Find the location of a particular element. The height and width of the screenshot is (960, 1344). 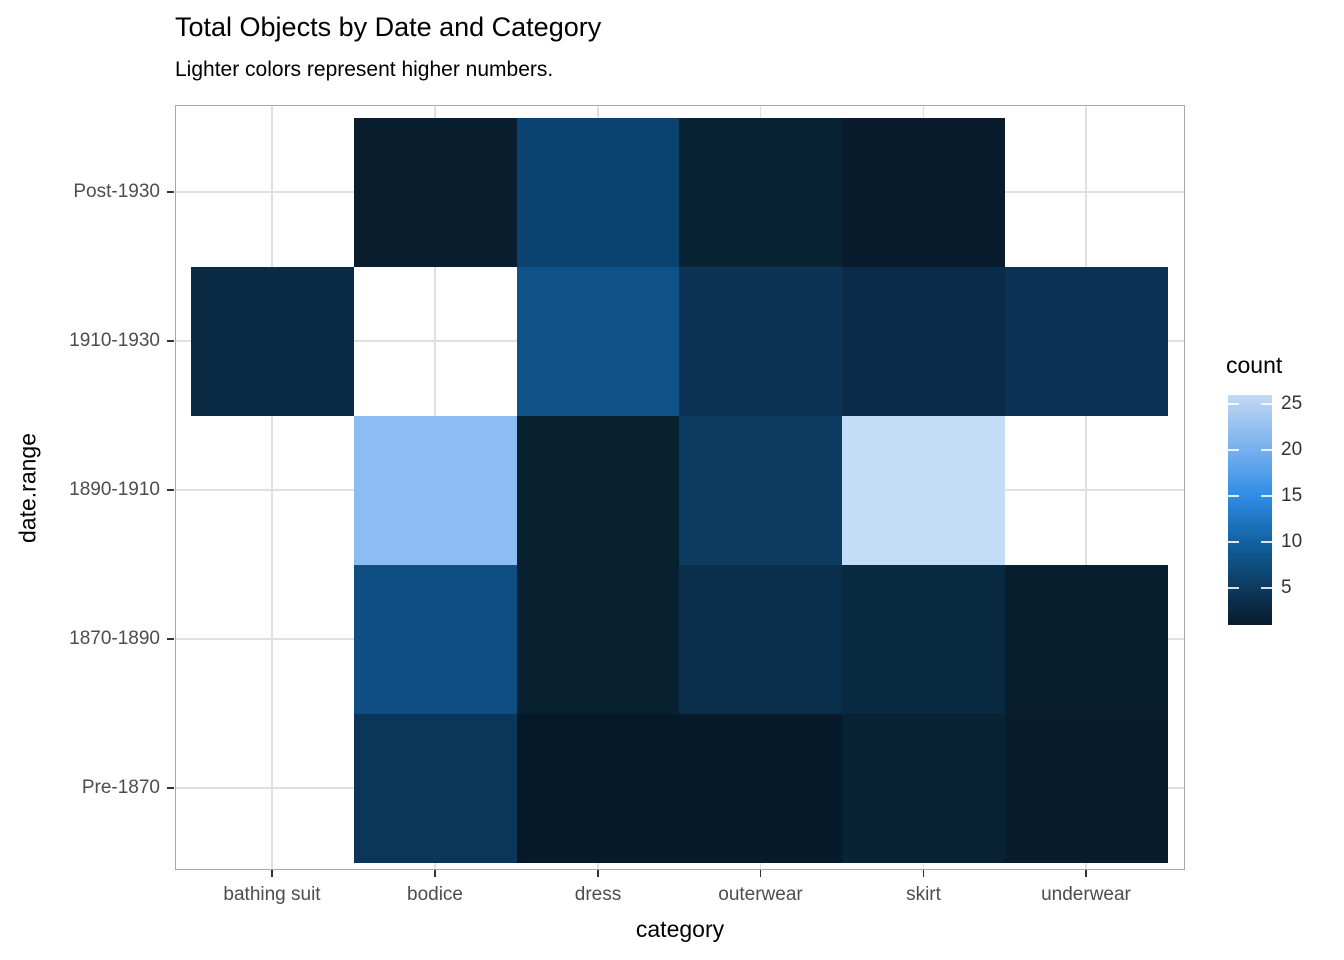

y-axis-label-Pre-1870: Pre-1870 is located at coordinates (120, 787).